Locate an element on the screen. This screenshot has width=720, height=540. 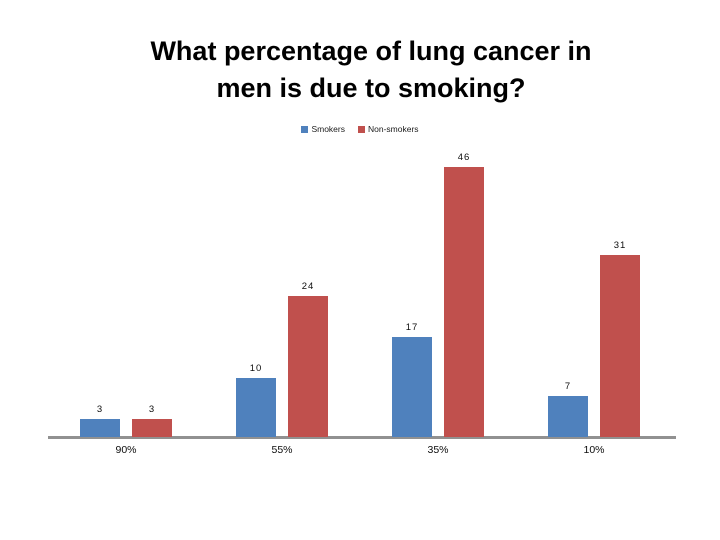
chart-title-line2: men is due to smoking? is located at coordinates (371, 88).